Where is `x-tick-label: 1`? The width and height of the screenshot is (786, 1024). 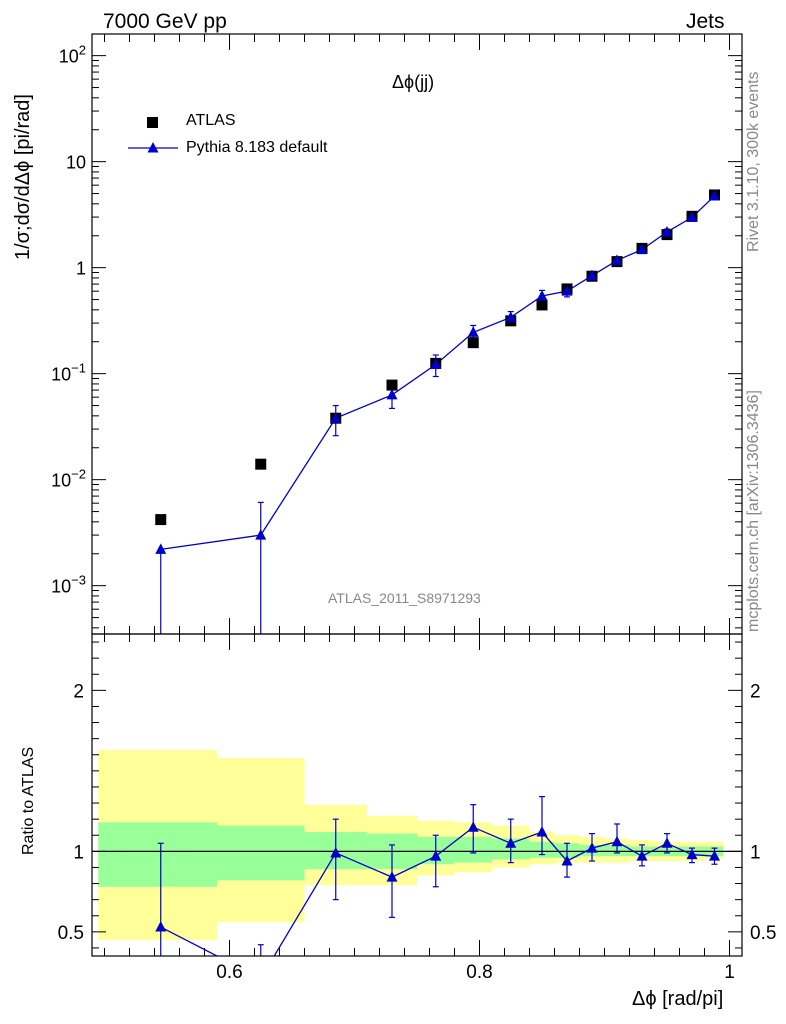
x-tick-label: 1 is located at coordinates (729, 972).